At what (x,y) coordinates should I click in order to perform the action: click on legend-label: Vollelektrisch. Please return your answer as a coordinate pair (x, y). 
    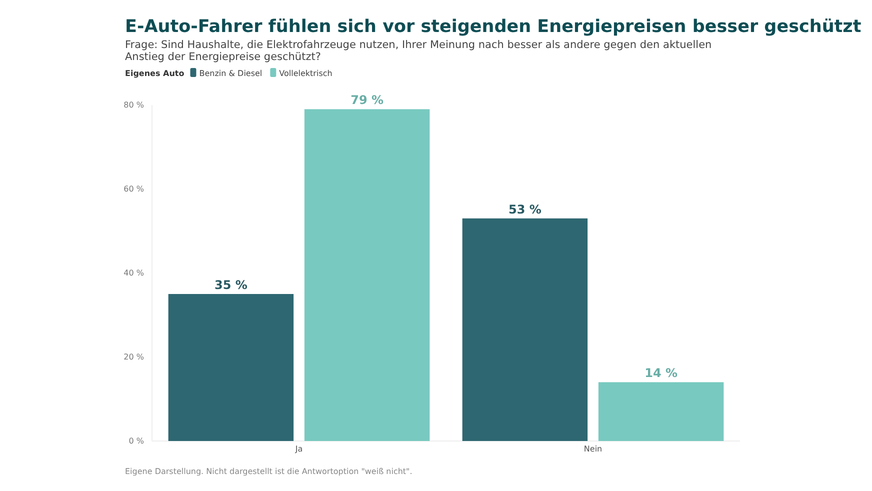
    Looking at the image, I should click on (305, 73).